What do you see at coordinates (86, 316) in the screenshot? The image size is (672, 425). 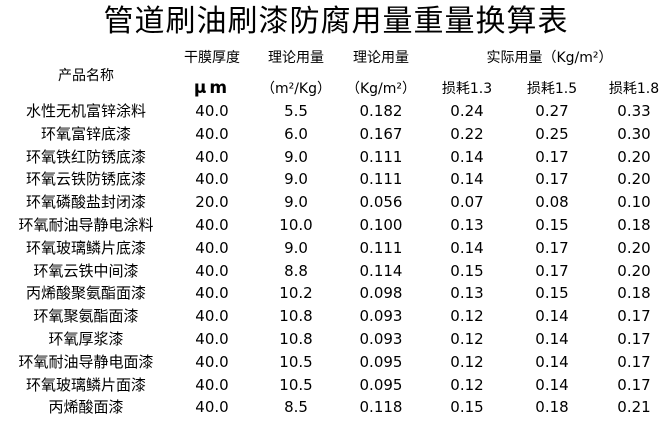 I see `cell-product-name: 环氧聚氨酯面漆` at bounding box center [86, 316].